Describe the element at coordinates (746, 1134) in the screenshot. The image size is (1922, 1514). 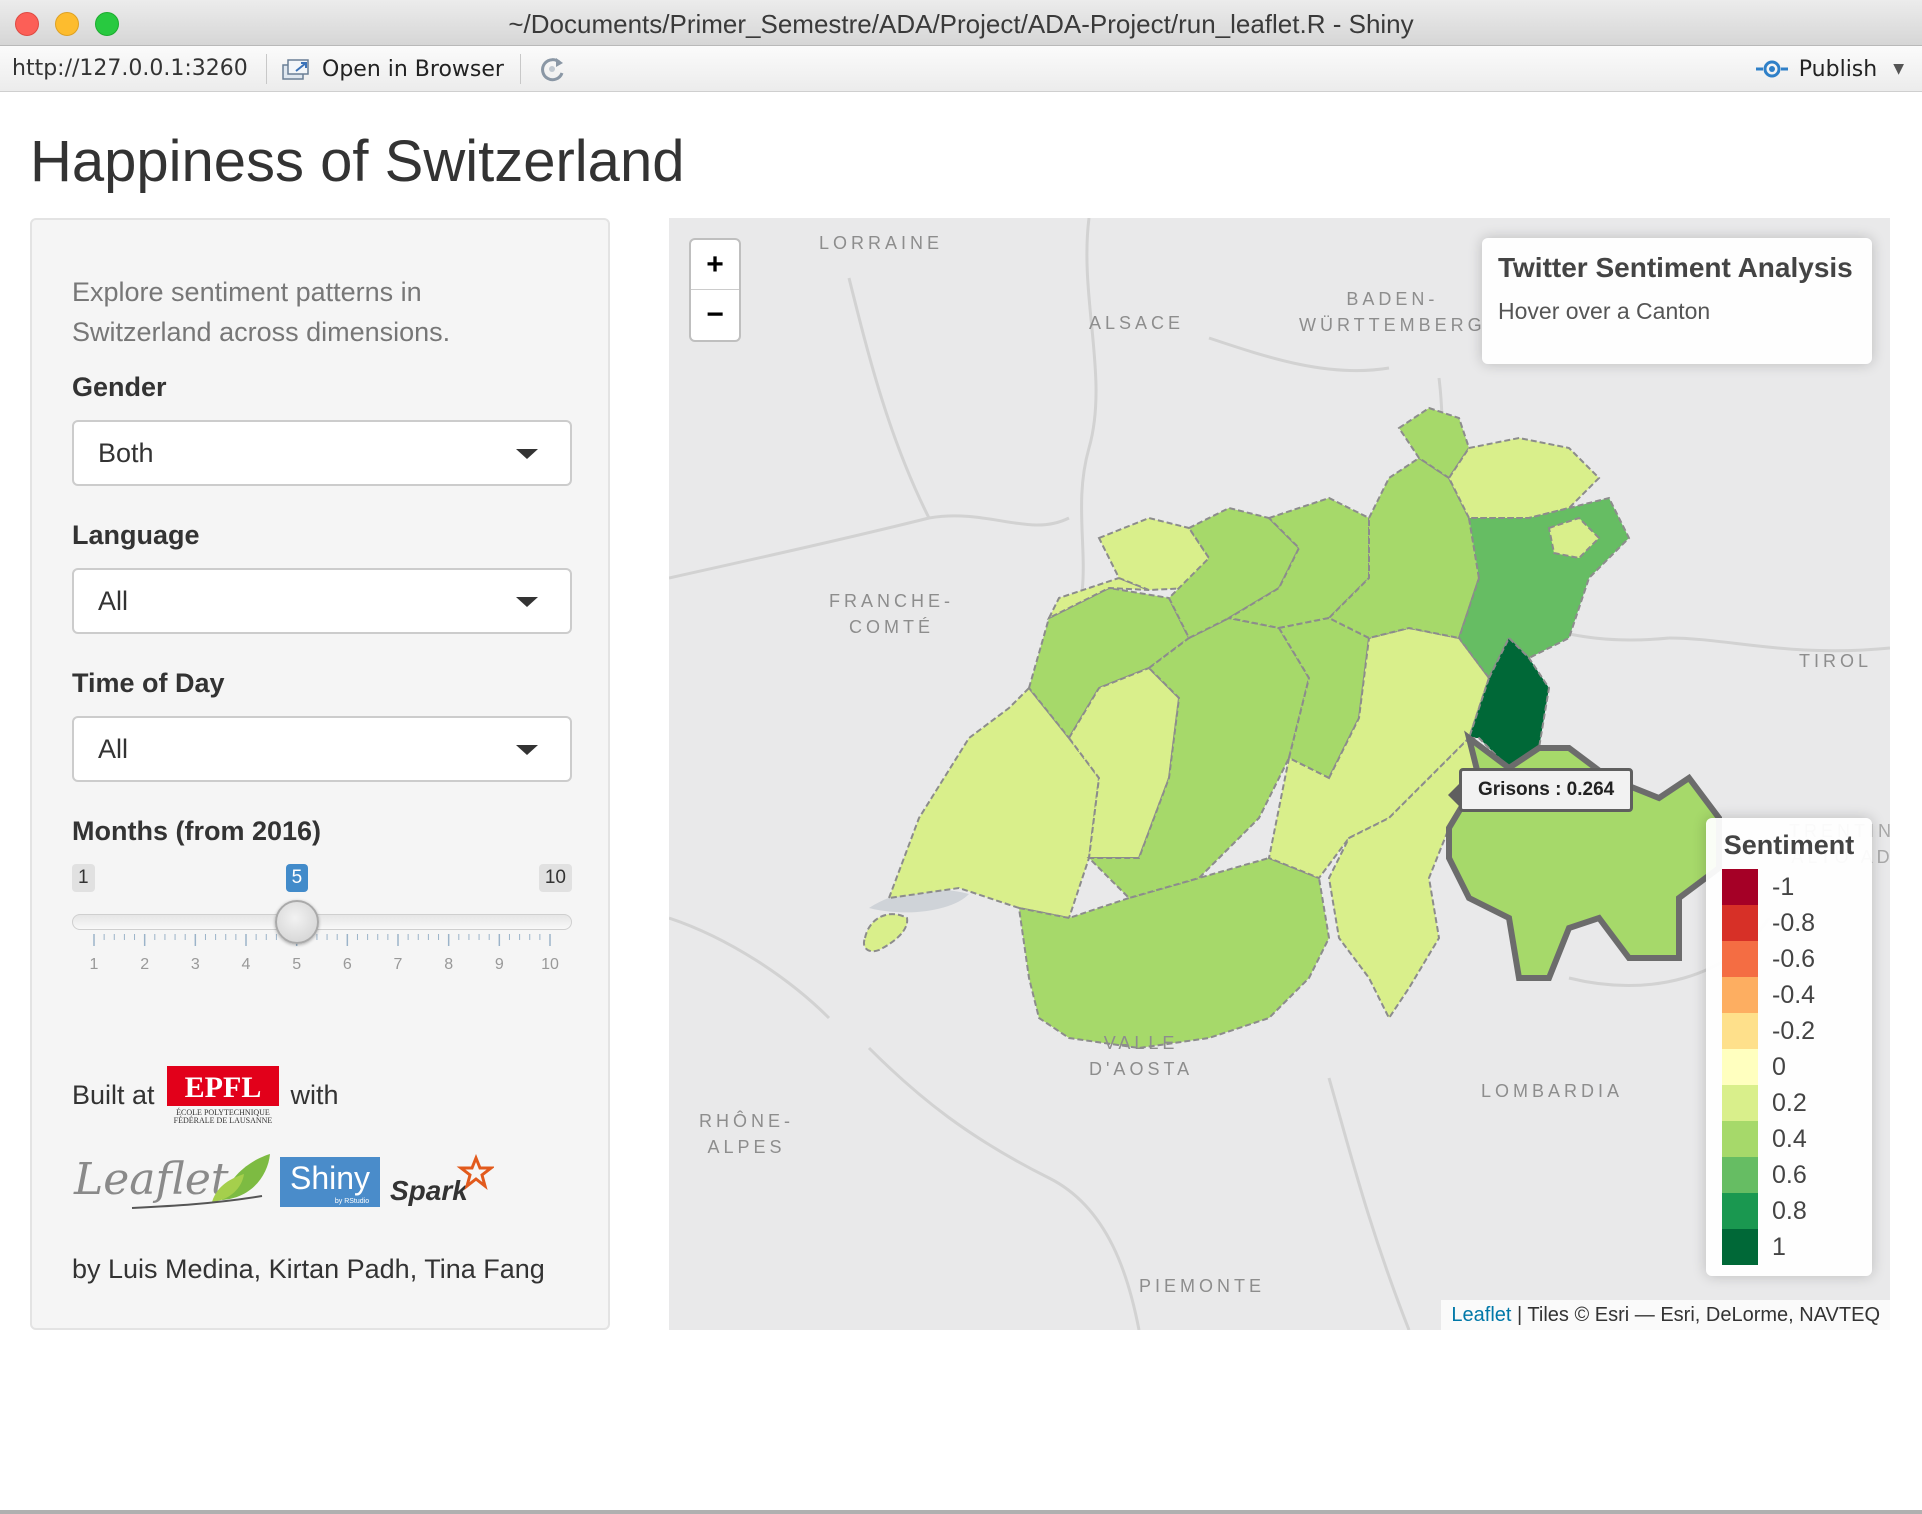
I see `region-label-rhone-alpes: RHÔNE- ALPES` at that location.